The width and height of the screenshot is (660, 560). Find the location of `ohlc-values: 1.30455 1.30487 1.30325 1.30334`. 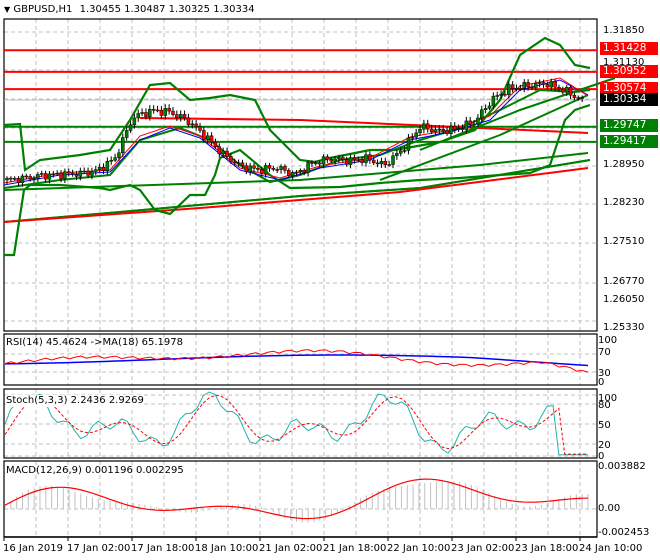

ohlc-values: 1.30455 1.30487 1.30325 1.30334 is located at coordinates (167, 9).